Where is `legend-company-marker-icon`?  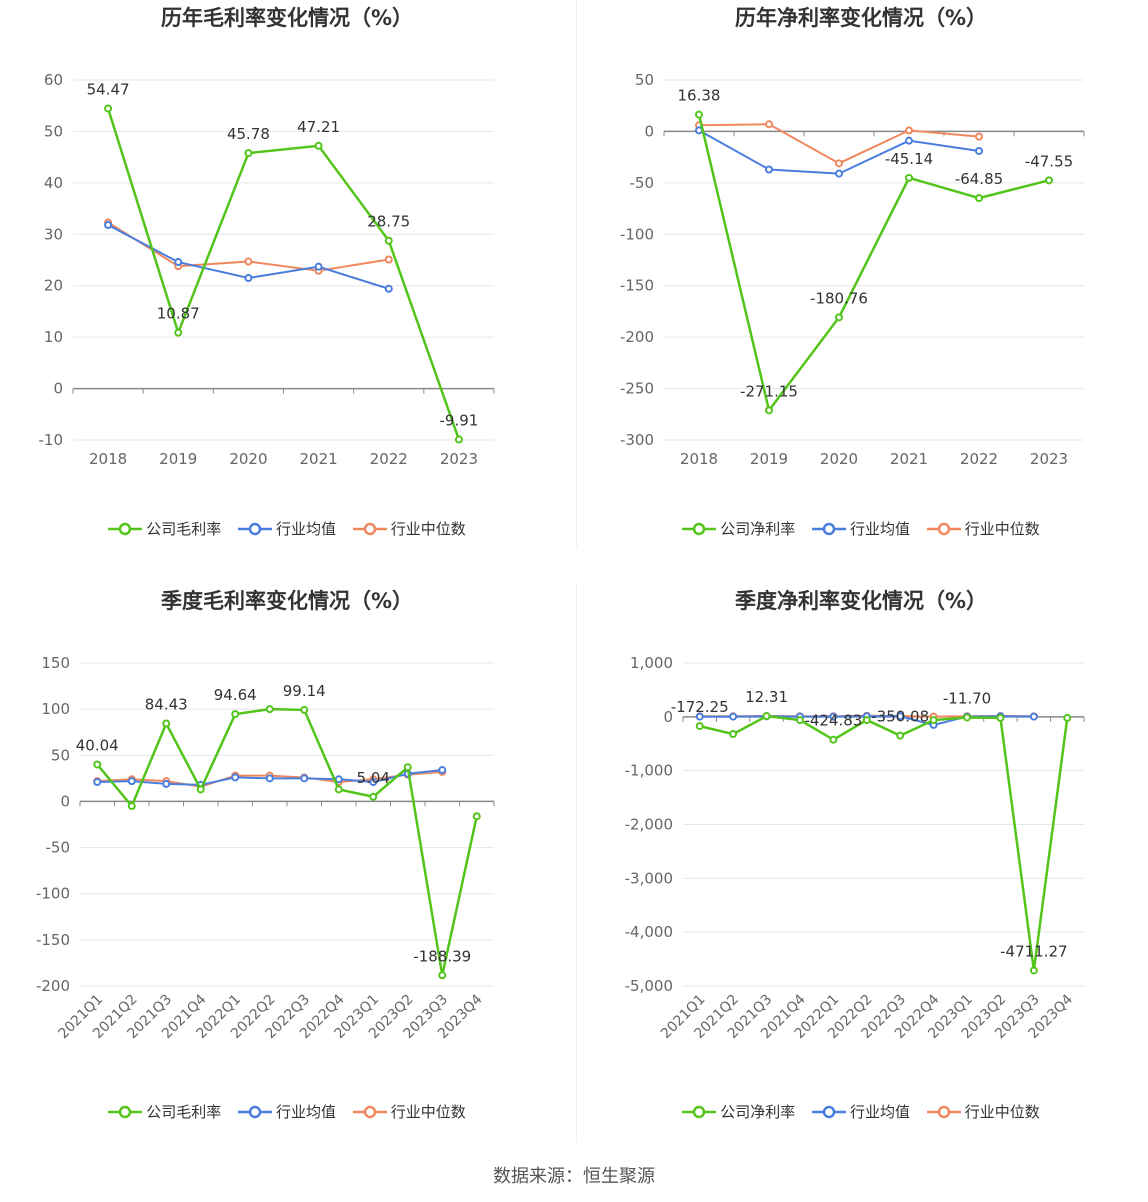 legend-company-marker-icon is located at coordinates (699, 1111).